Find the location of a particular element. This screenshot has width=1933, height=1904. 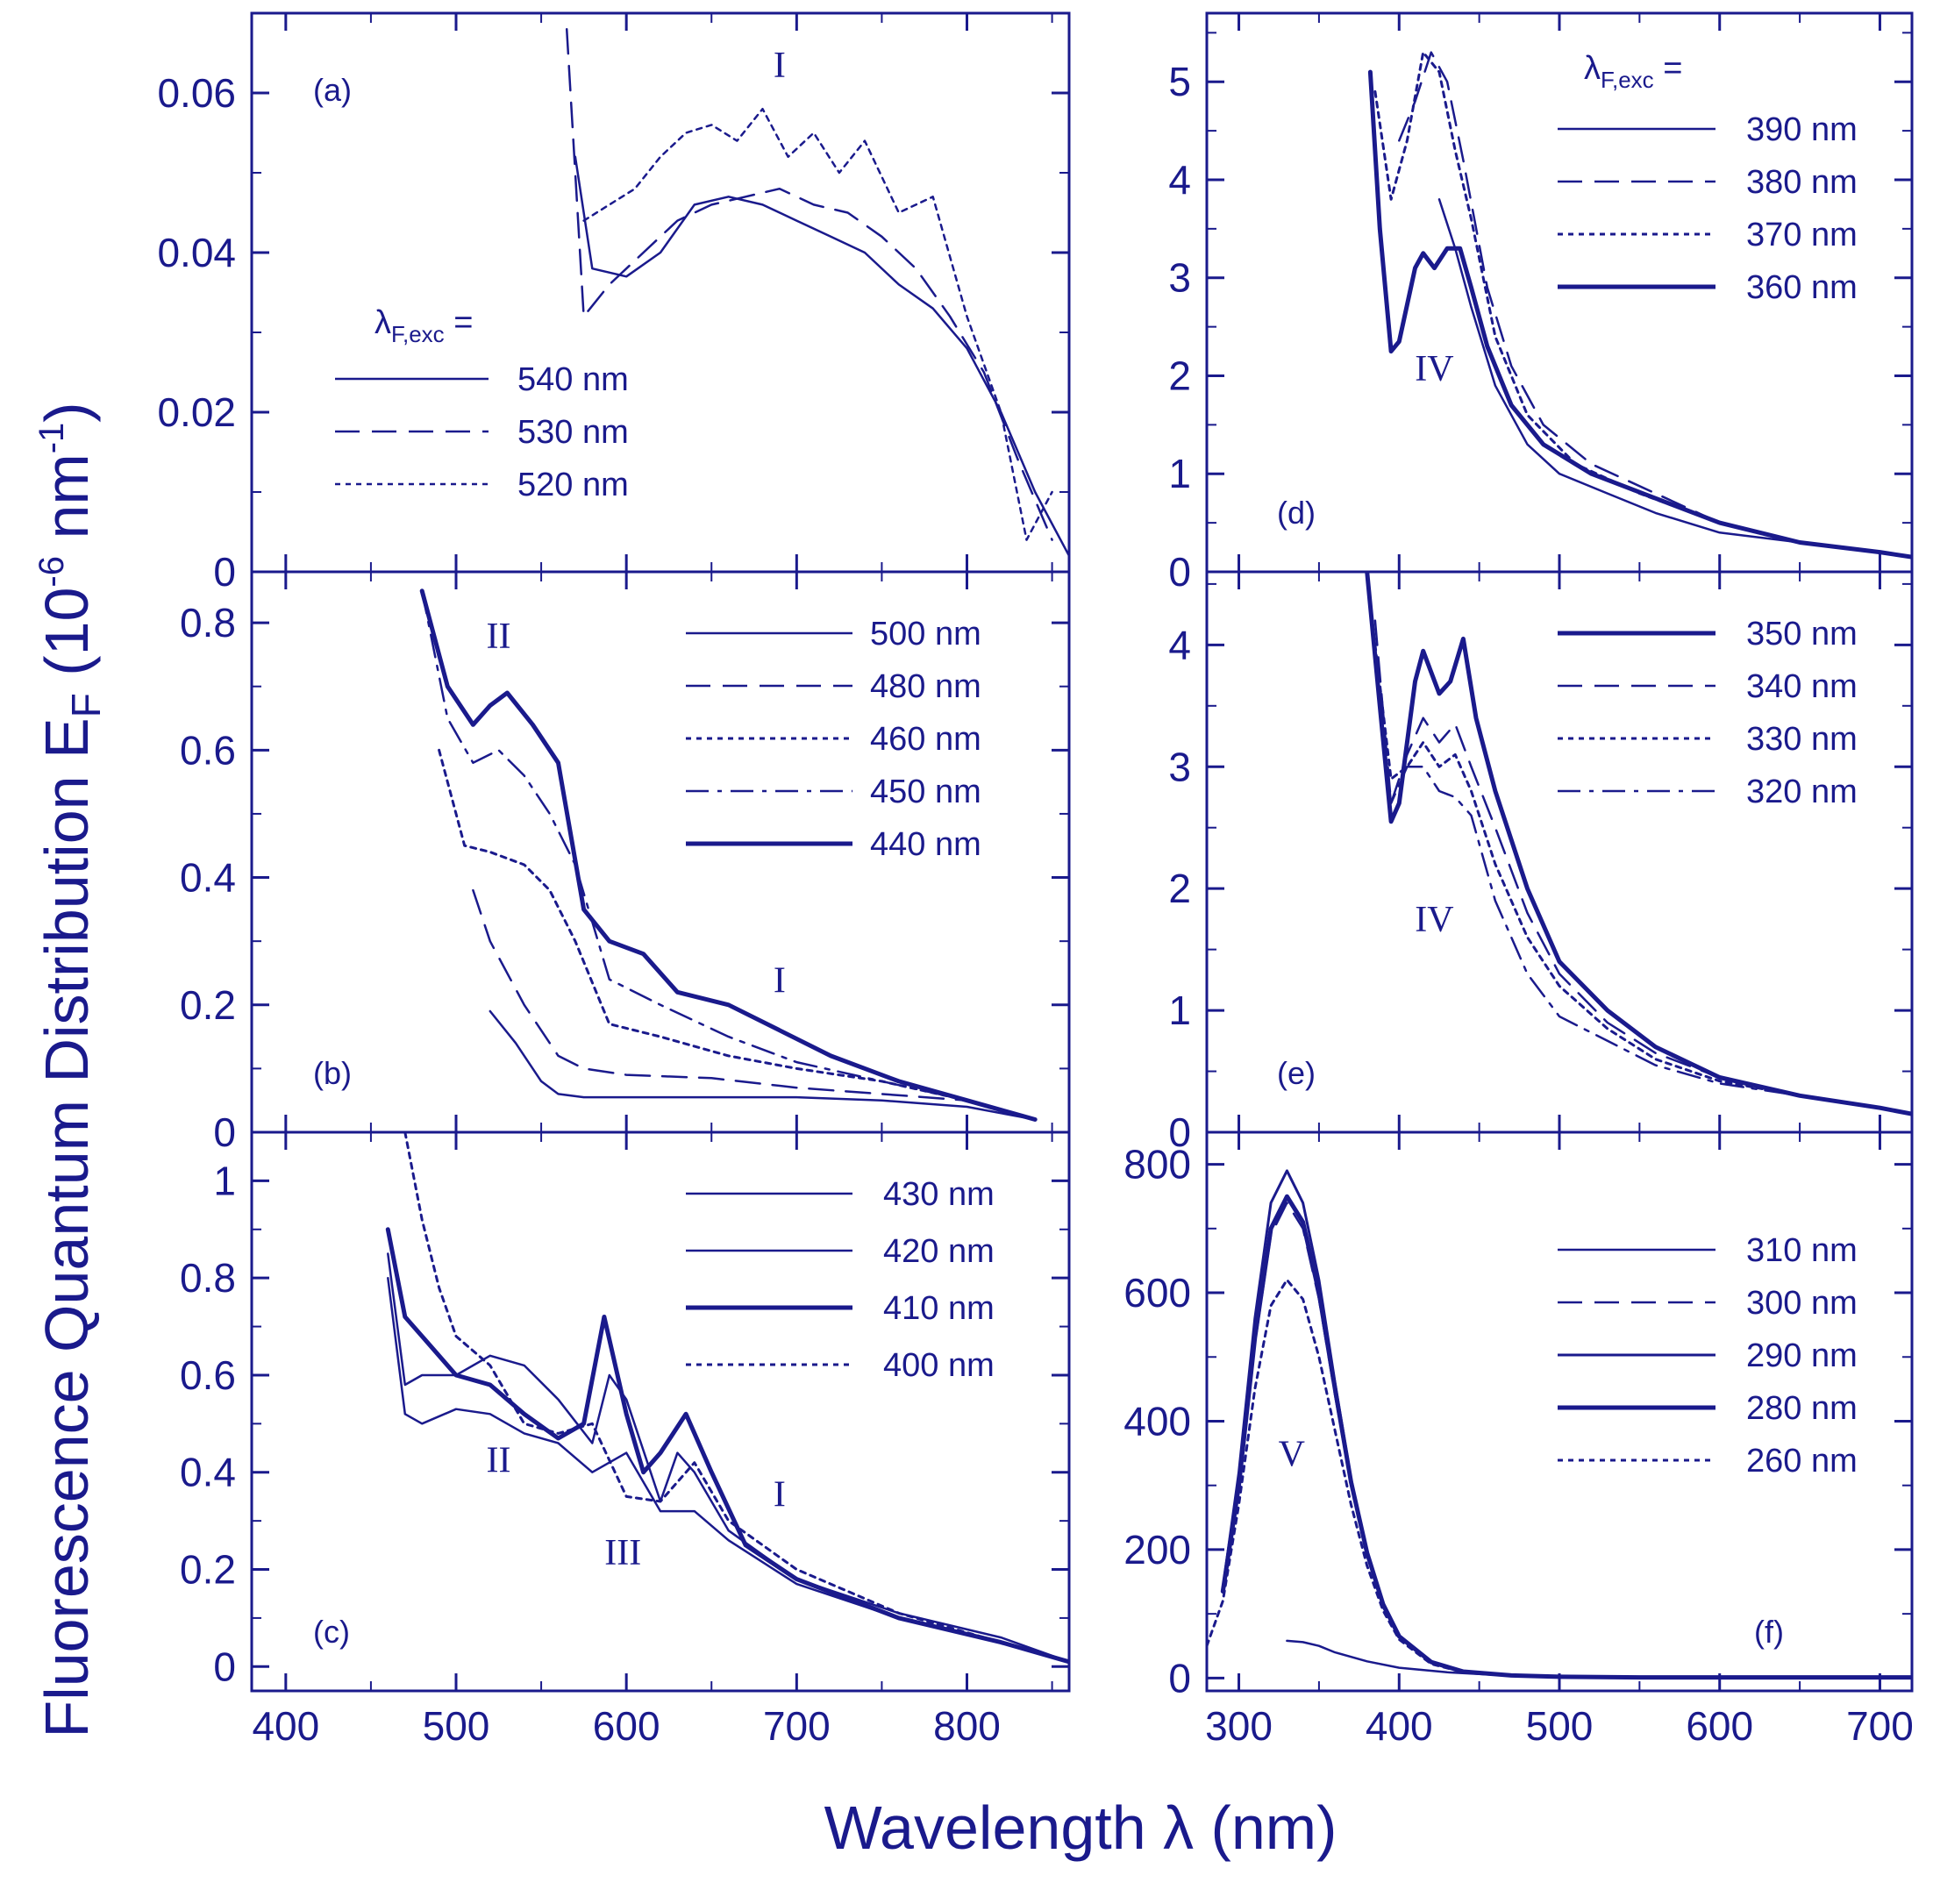

y-tick-label: 5 is located at coordinates (1179, 81).